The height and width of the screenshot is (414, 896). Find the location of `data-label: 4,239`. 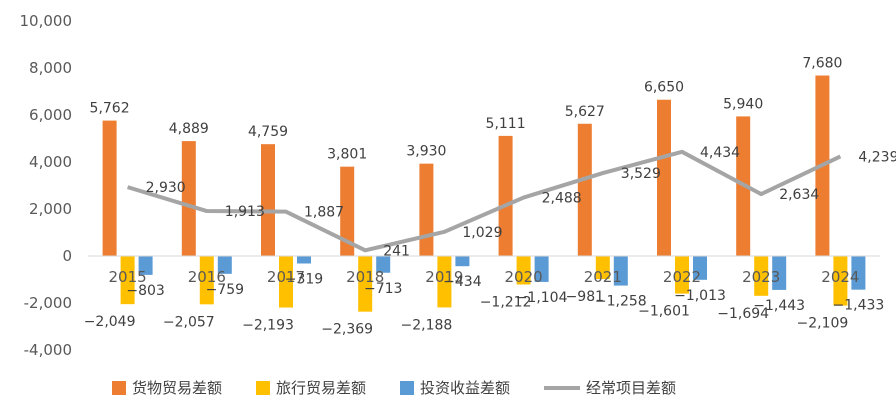

data-label: 4,239 is located at coordinates (877, 157).